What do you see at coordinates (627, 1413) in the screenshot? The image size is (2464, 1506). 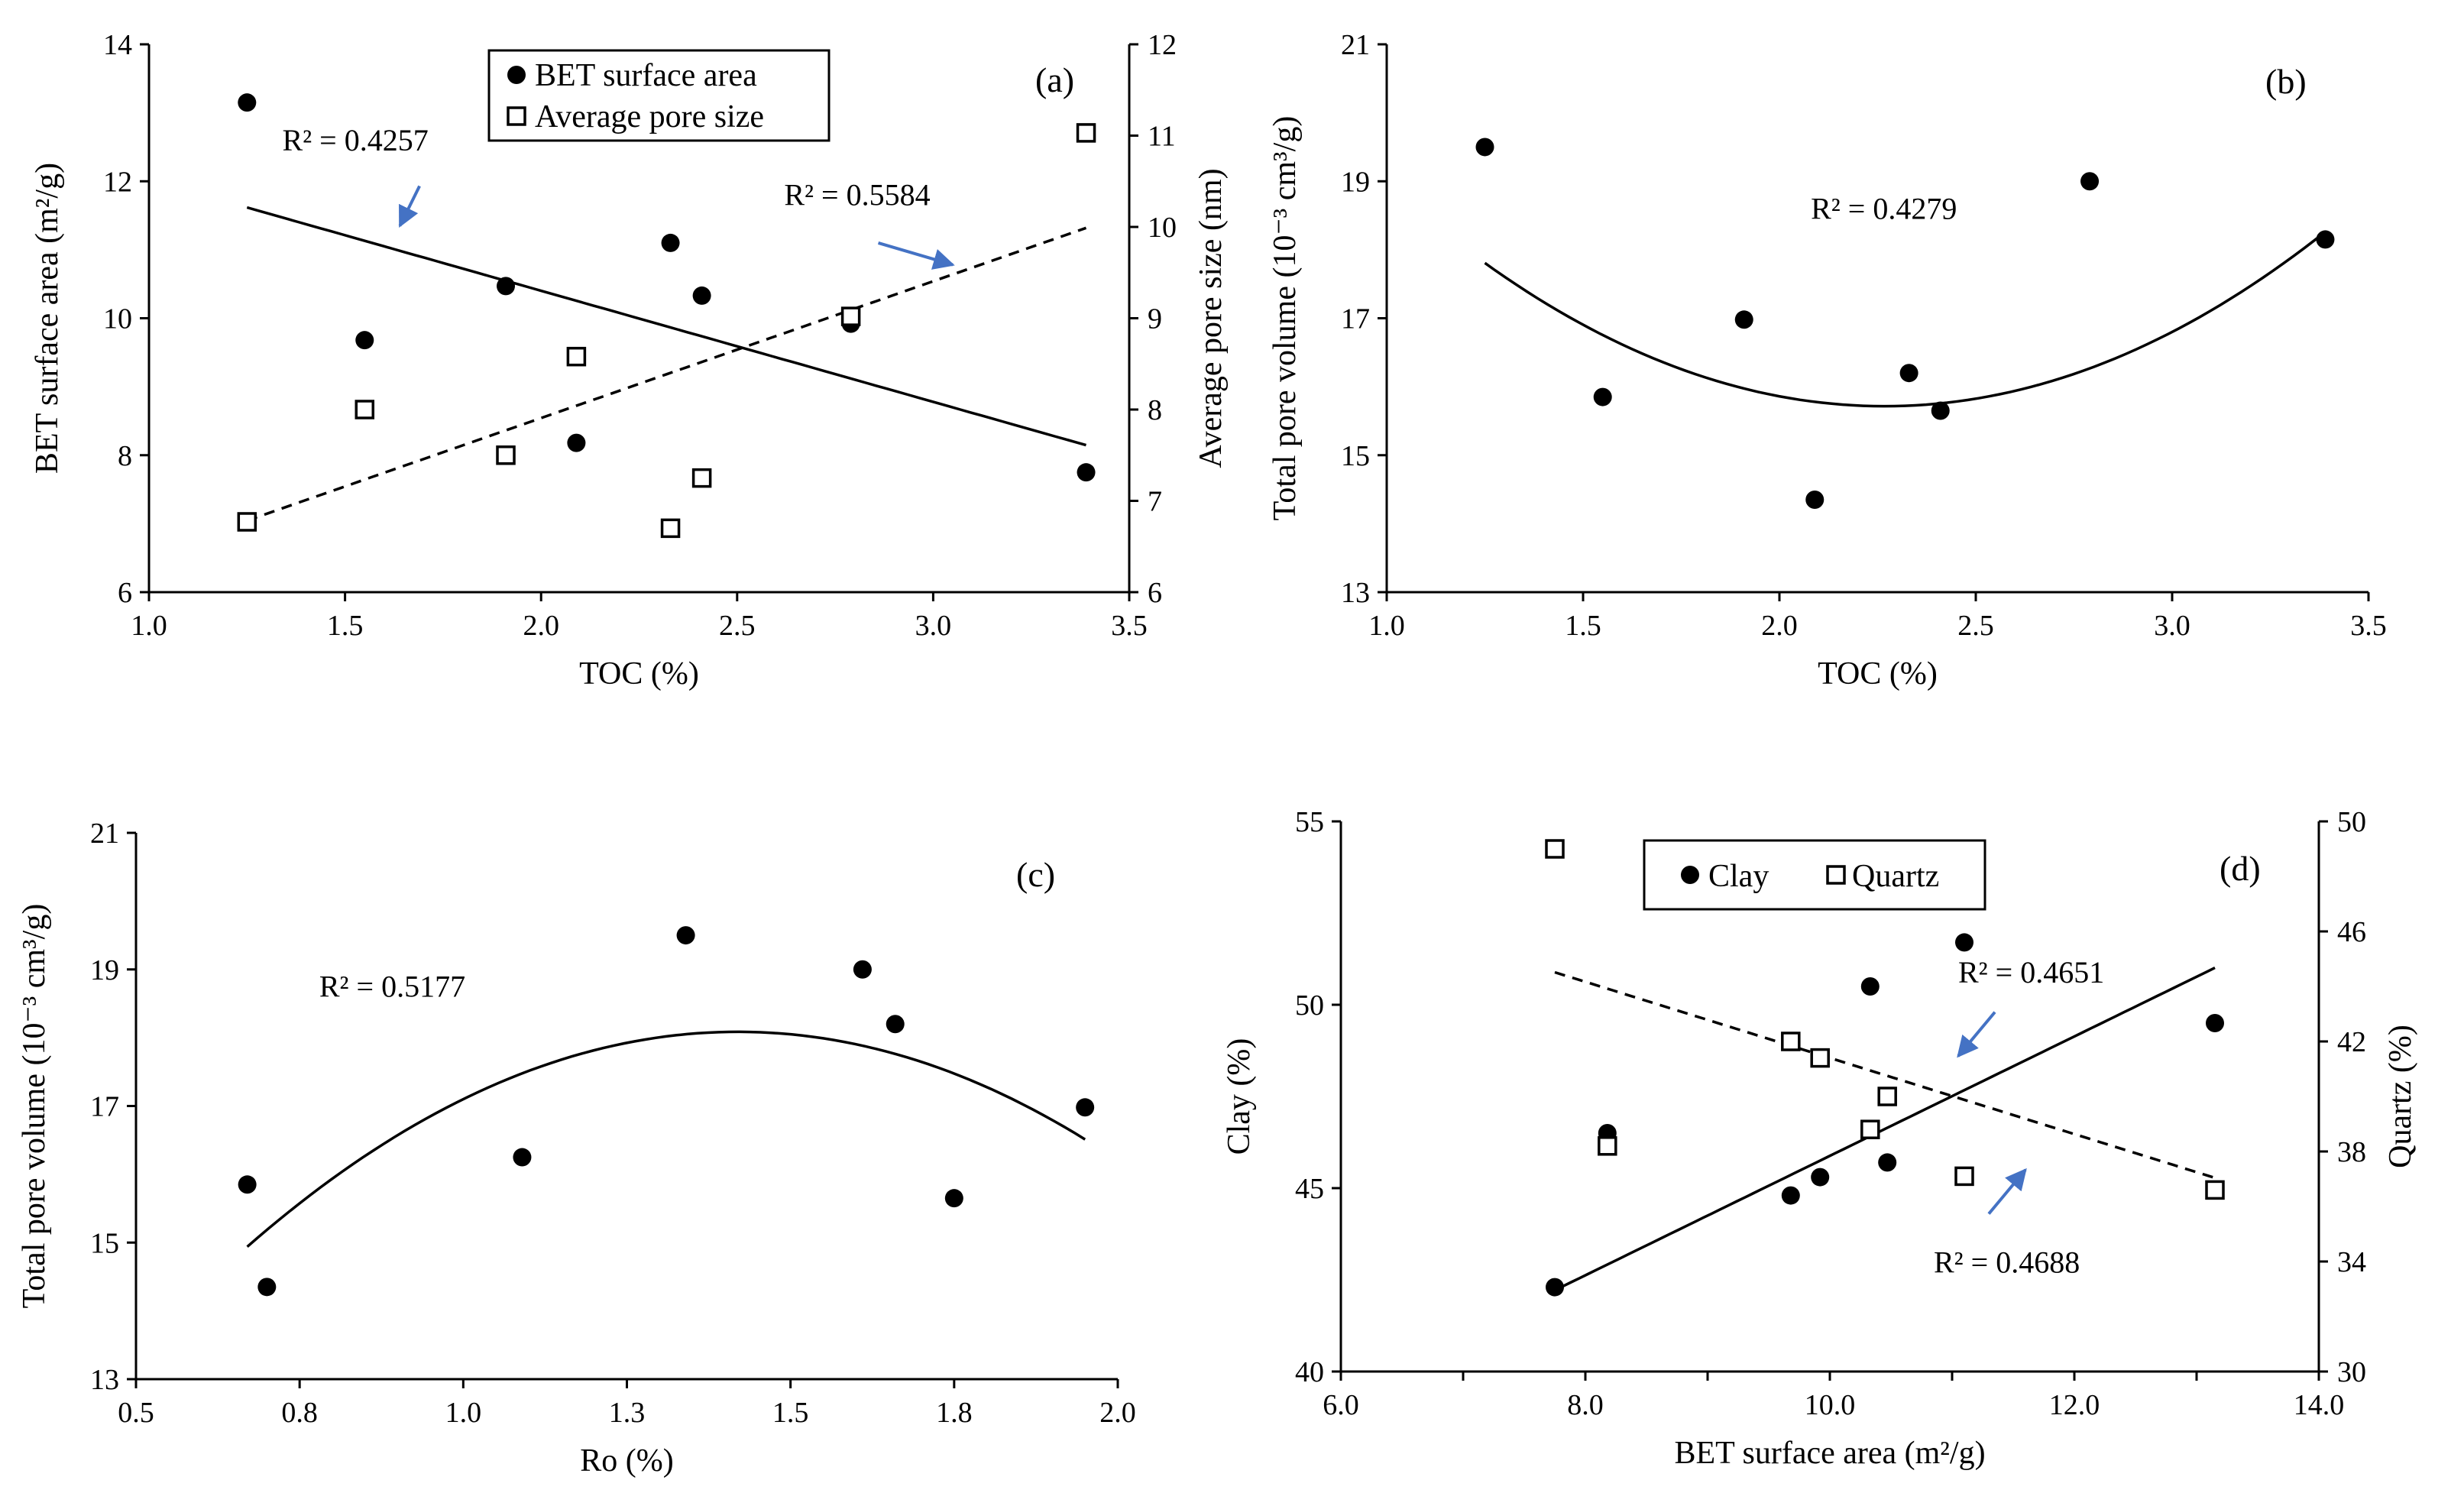 I see `x-tick-label: 1.3` at bounding box center [627, 1413].